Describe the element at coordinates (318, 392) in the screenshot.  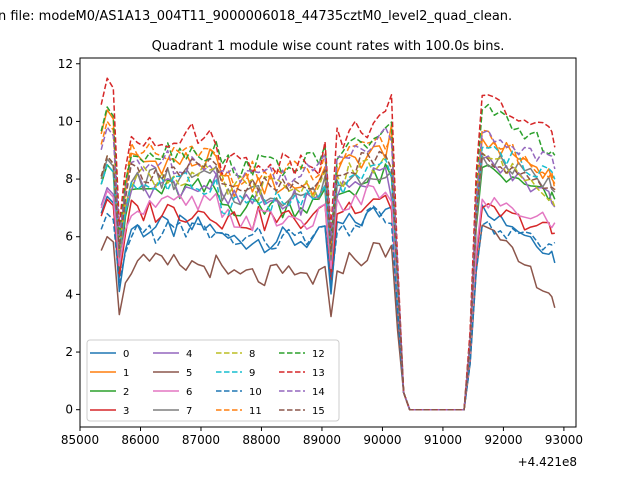
I see `legend-label-14: 14` at that location.